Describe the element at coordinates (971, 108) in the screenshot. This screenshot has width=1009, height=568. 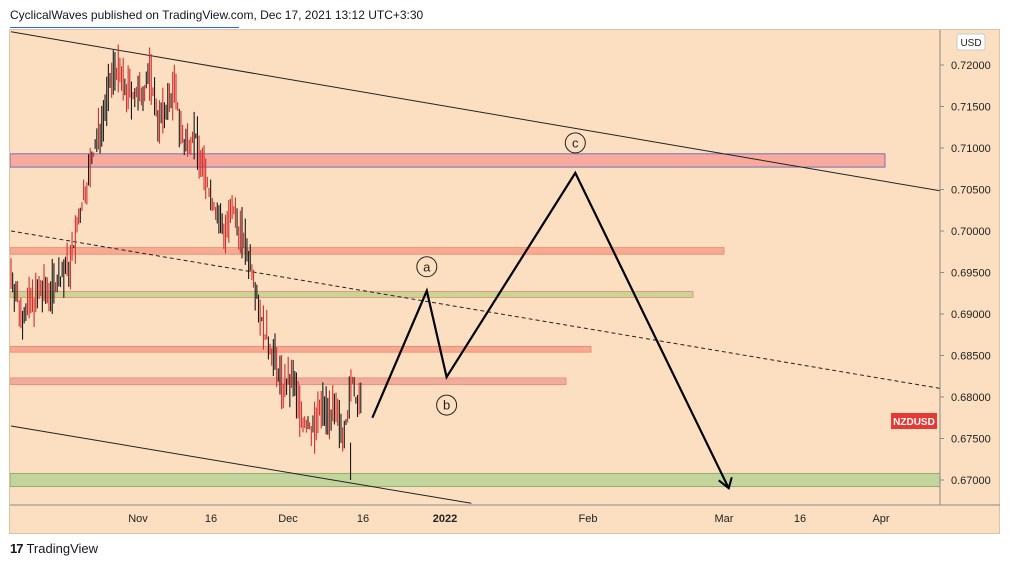
I see `y-tick-label: 0.71500` at that location.